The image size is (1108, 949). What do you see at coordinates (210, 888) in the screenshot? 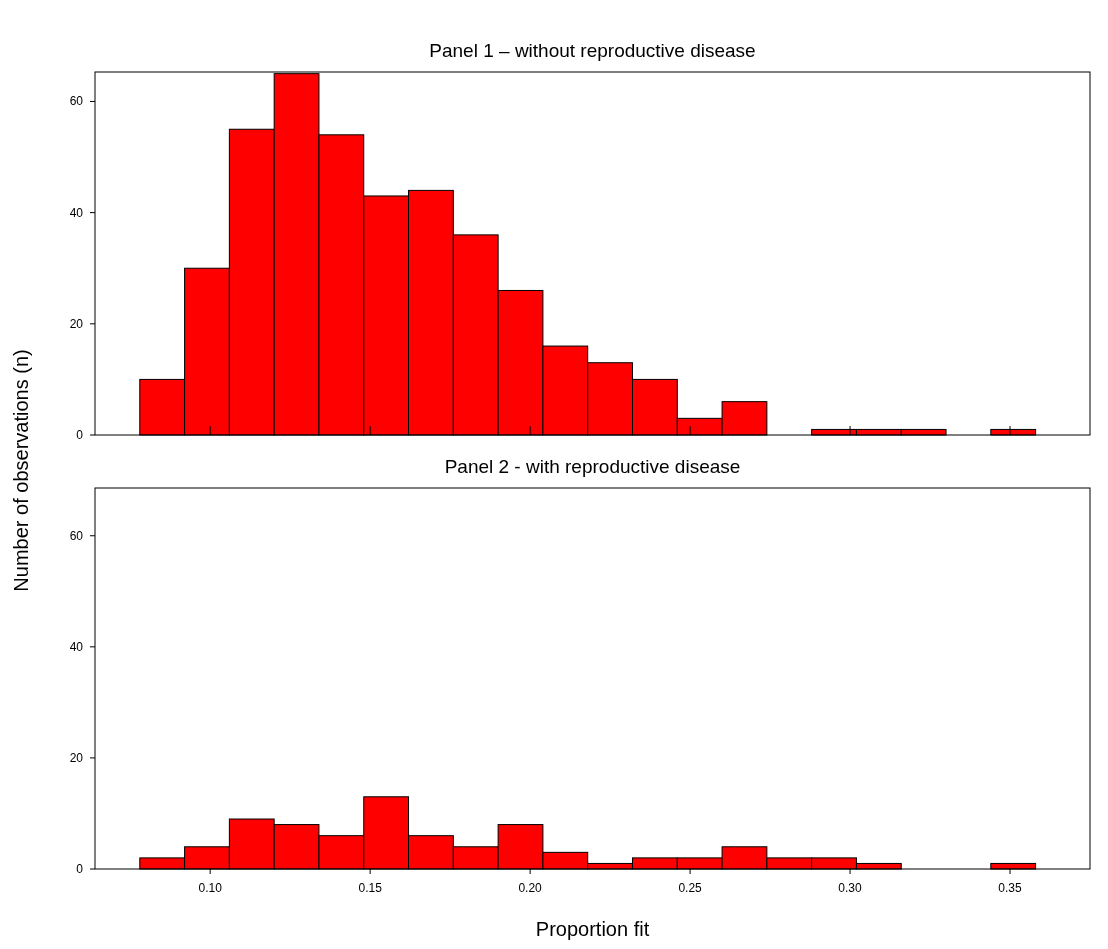
I see `x-tick-label: 0.10` at bounding box center [210, 888].